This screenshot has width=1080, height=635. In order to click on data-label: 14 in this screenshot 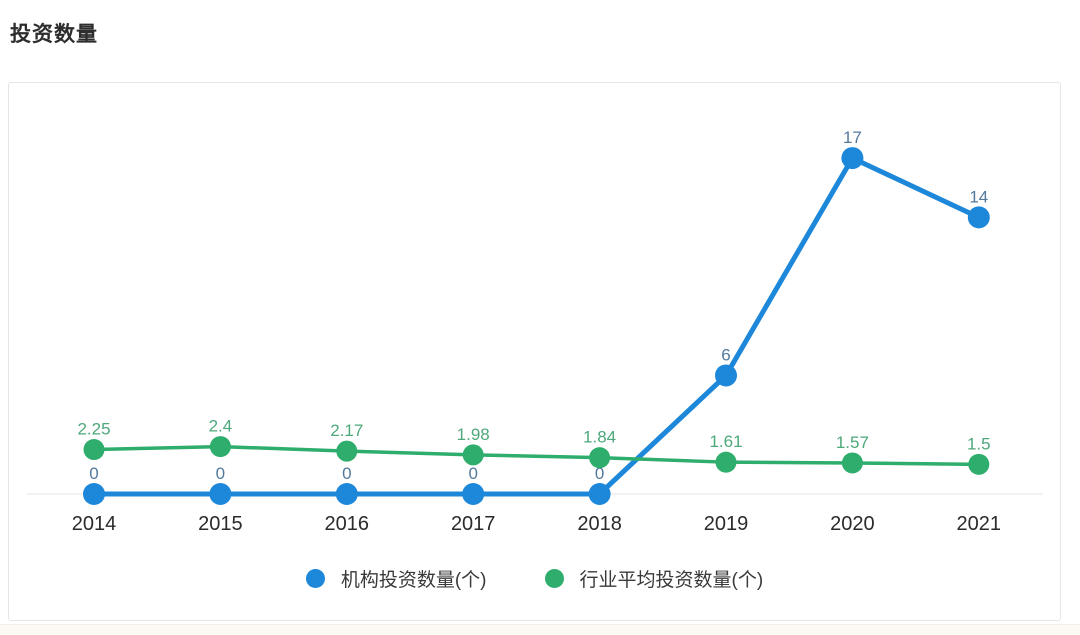, I will do `click(978, 196)`.